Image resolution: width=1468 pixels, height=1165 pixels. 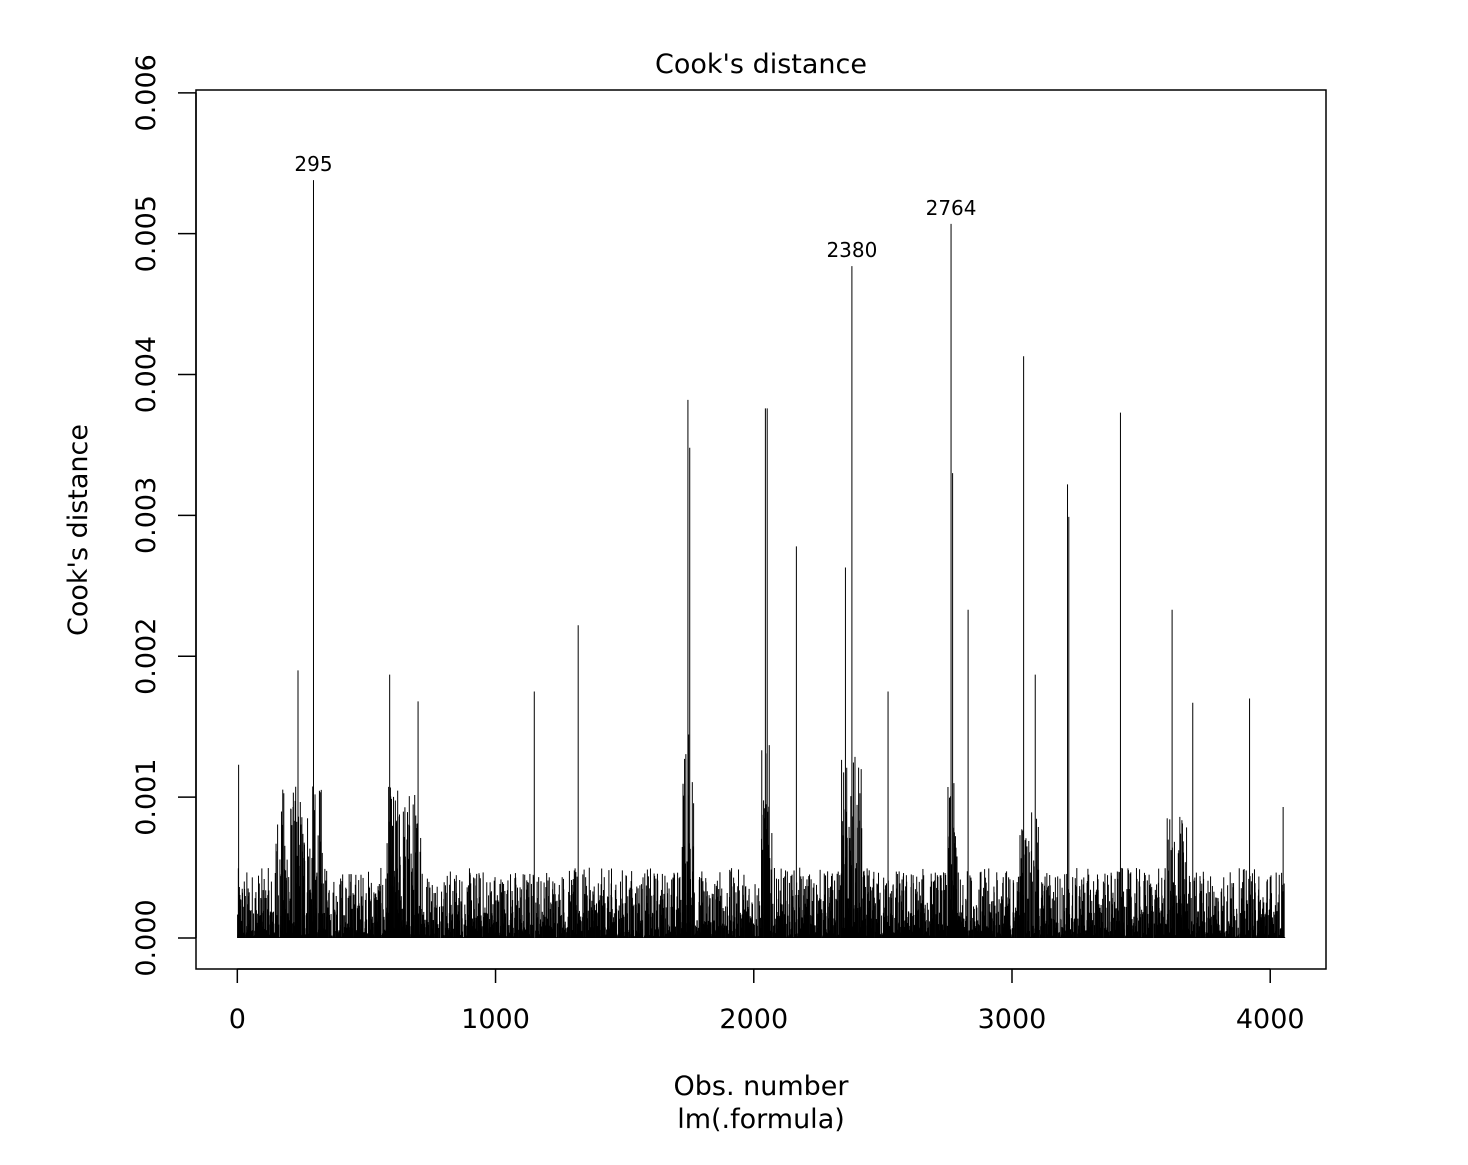 I want to click on y-tick-label: 0.001, so click(x=146, y=796).